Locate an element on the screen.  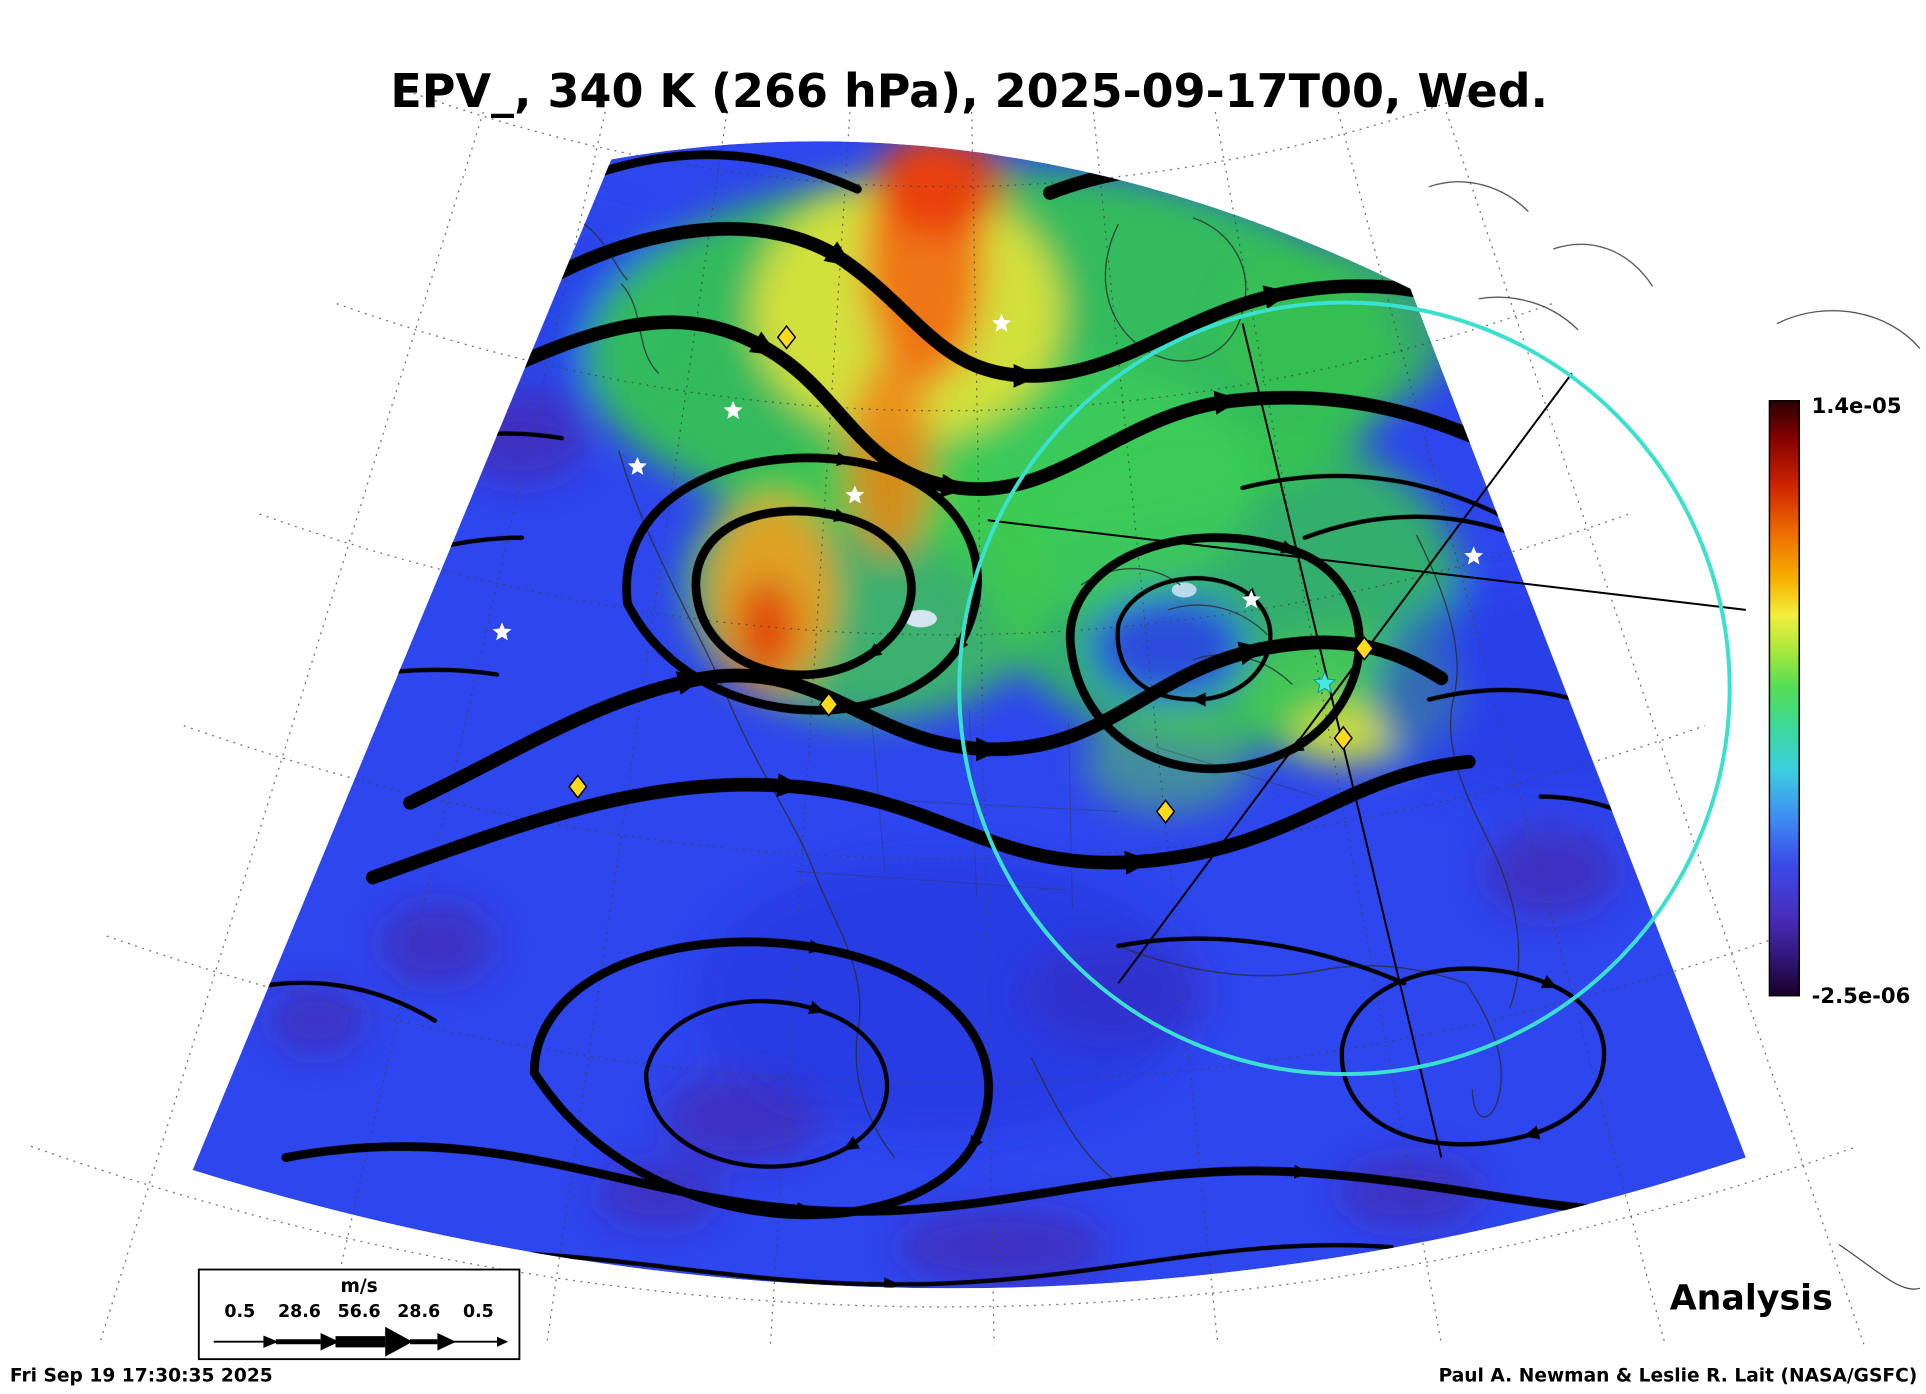
wind-legend: m/s 0.5 28.6 56.6 28.6 0.5 is located at coordinates (359, 1314).